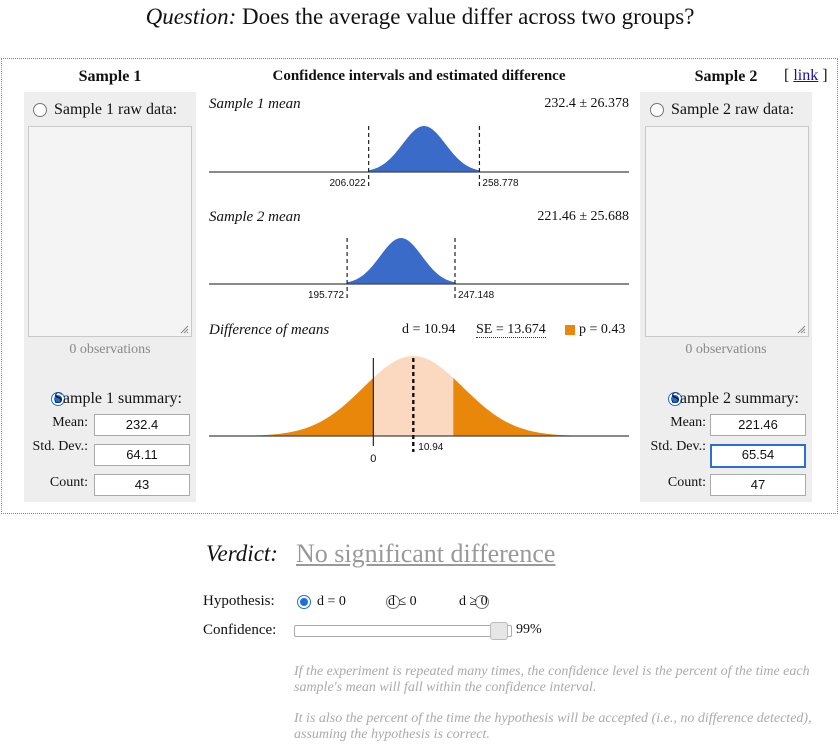 This screenshot has width=840, height=748. Describe the element at coordinates (239, 601) in the screenshot. I see `hypothesis-label: Hypothesis:` at that location.